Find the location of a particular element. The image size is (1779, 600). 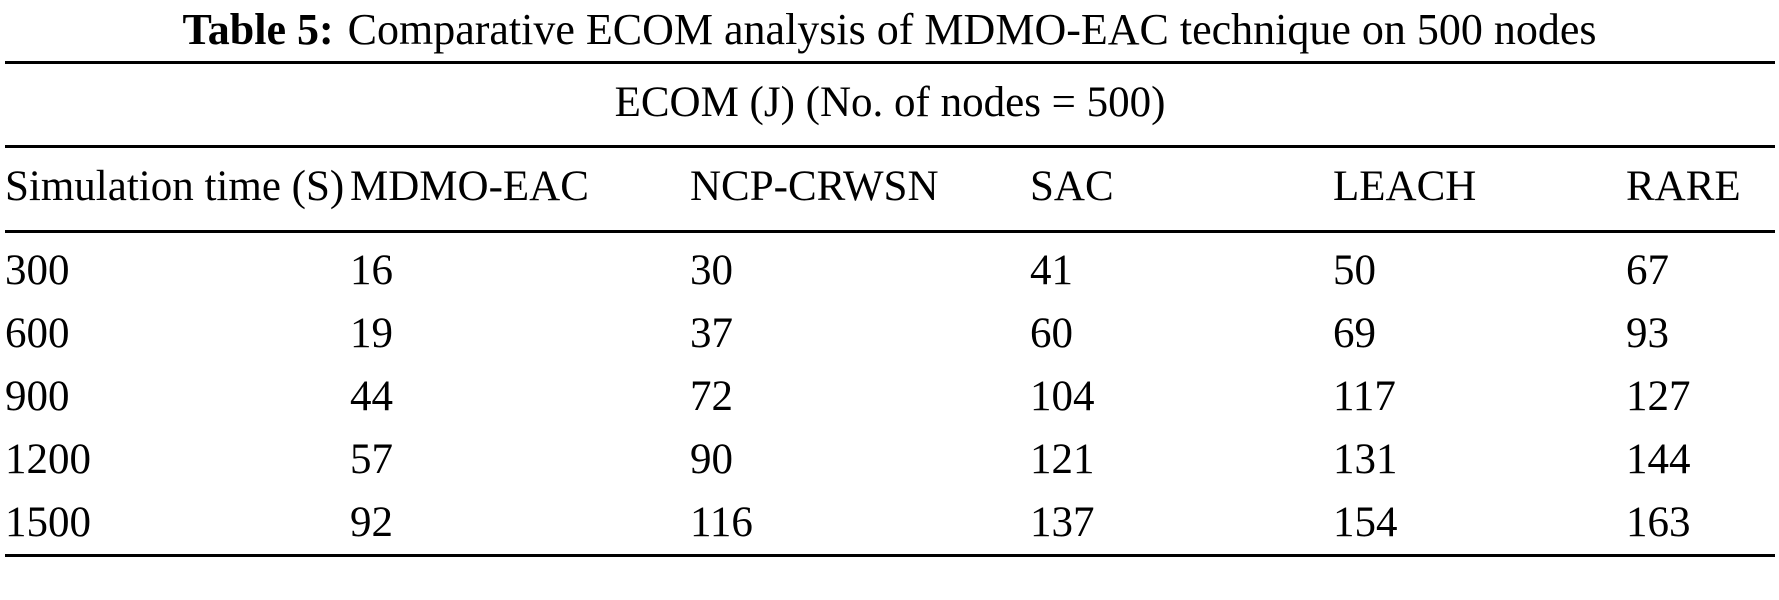

cell-rare: 144 is located at coordinates (1658, 459).